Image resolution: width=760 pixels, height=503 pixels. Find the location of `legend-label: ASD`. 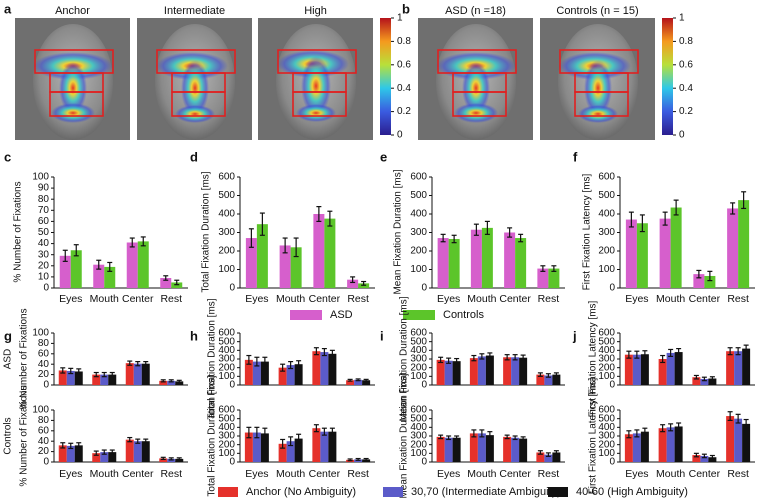

legend-label: ASD is located at coordinates (341, 315).